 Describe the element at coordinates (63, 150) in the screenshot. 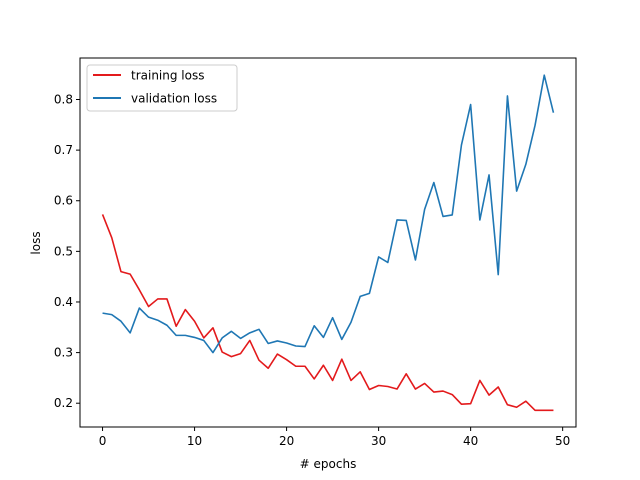

I see `y-tick-label: 0.7` at that location.